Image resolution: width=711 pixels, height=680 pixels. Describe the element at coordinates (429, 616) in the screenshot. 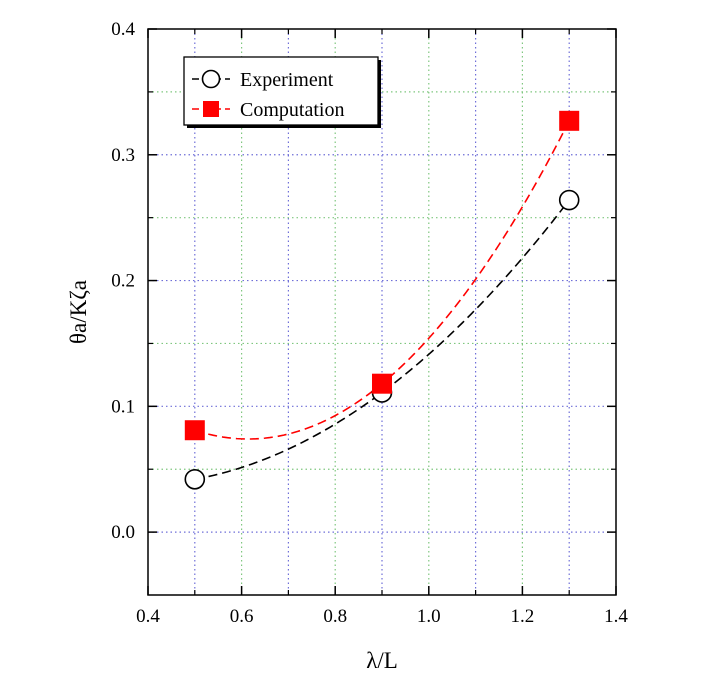

I see `x-tick-label: 1.0` at that location.